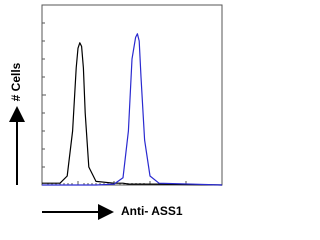  What do you see at coordinates (152, 211) in the screenshot?
I see `x-label: Anti- ASS1` at bounding box center [152, 211].